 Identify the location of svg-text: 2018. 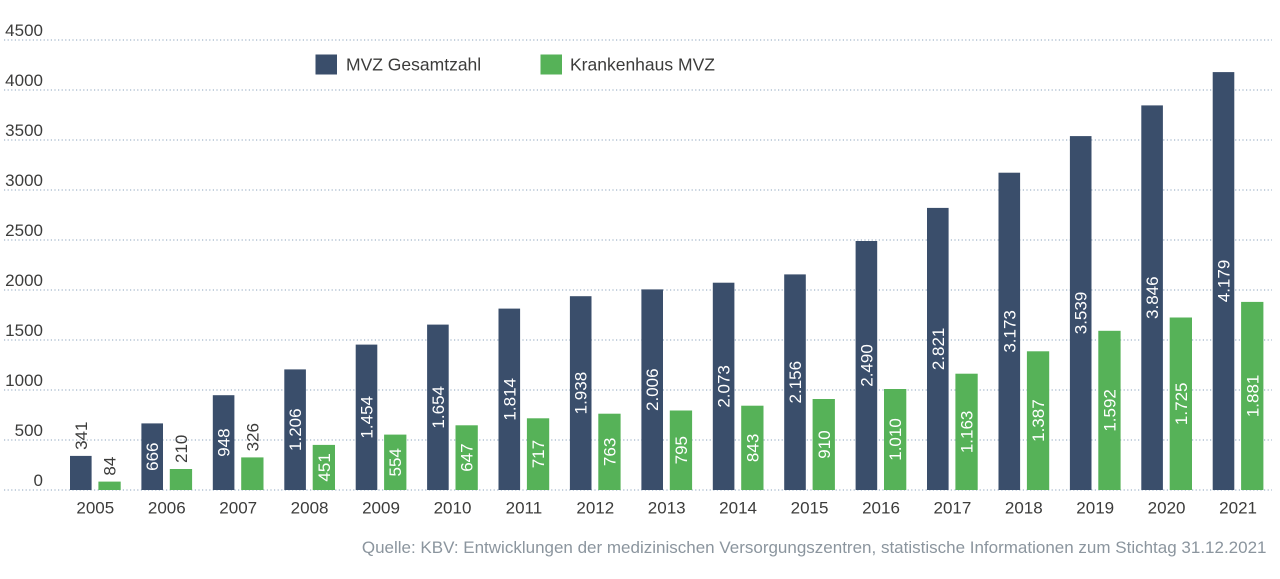
(1024, 508).